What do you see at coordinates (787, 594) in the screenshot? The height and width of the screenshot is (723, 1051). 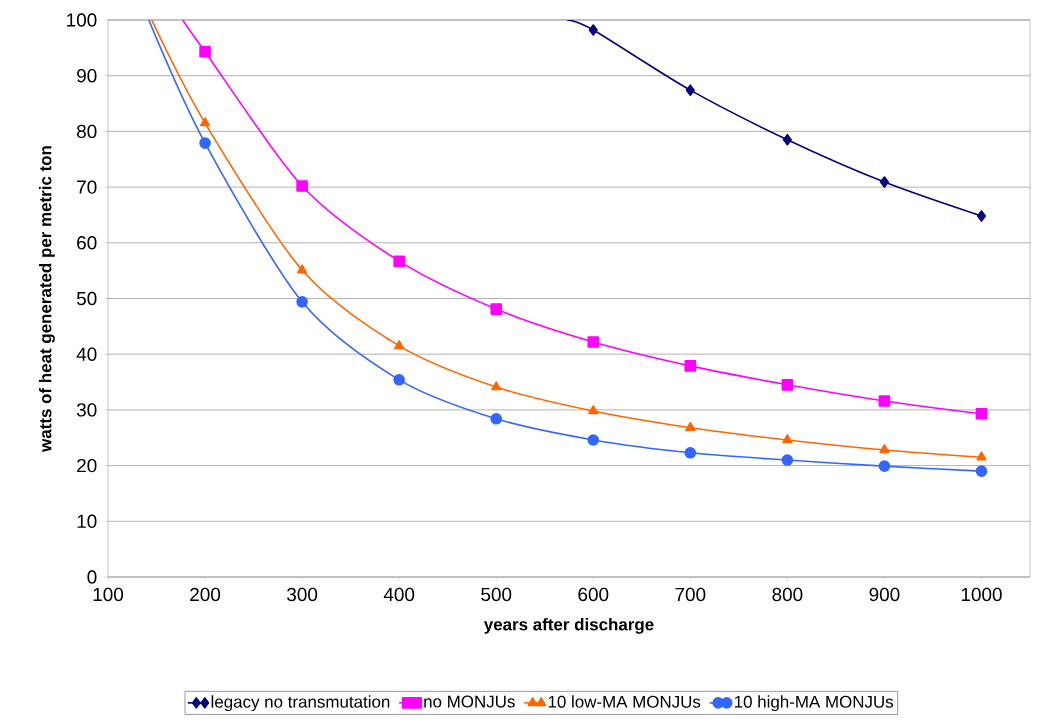 I see `x-tick-label: 800` at bounding box center [787, 594].